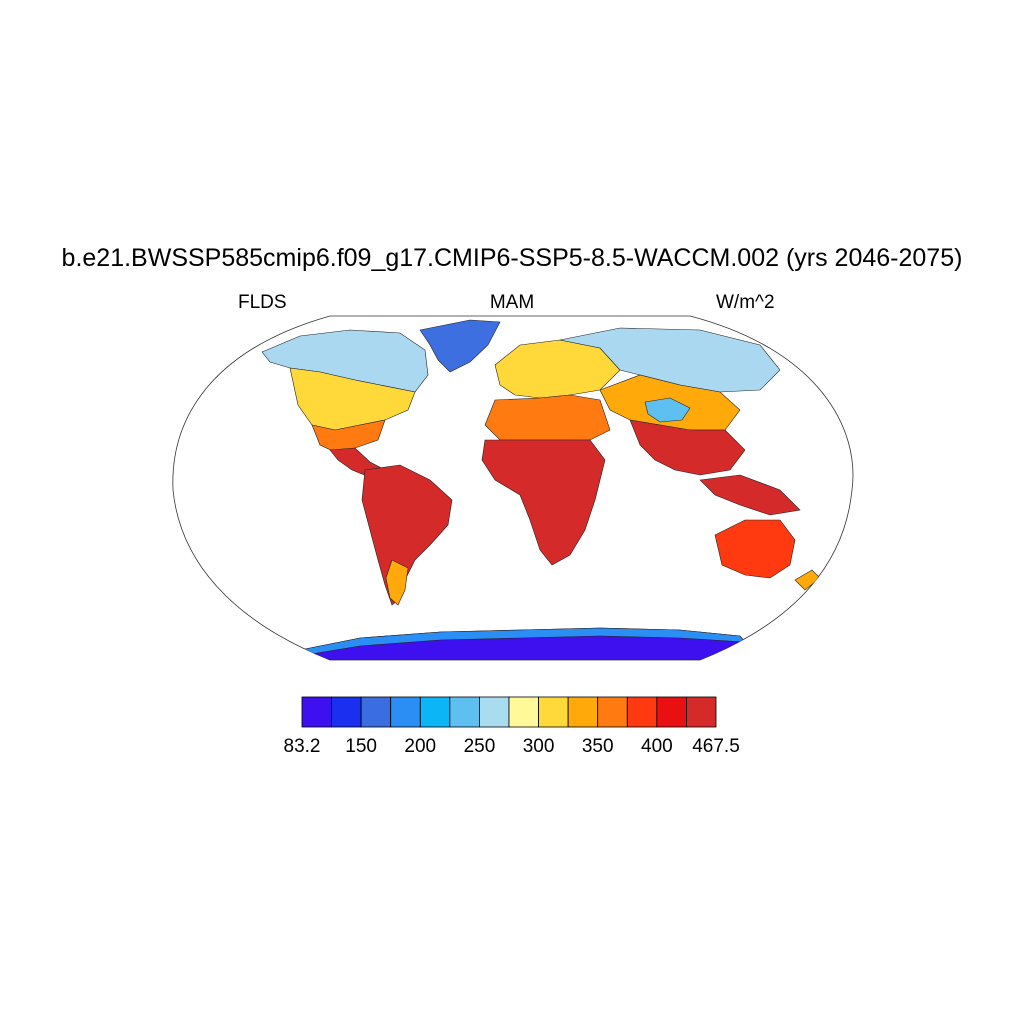  I want to click on colorbar-tick-label: 350, so click(598, 746).